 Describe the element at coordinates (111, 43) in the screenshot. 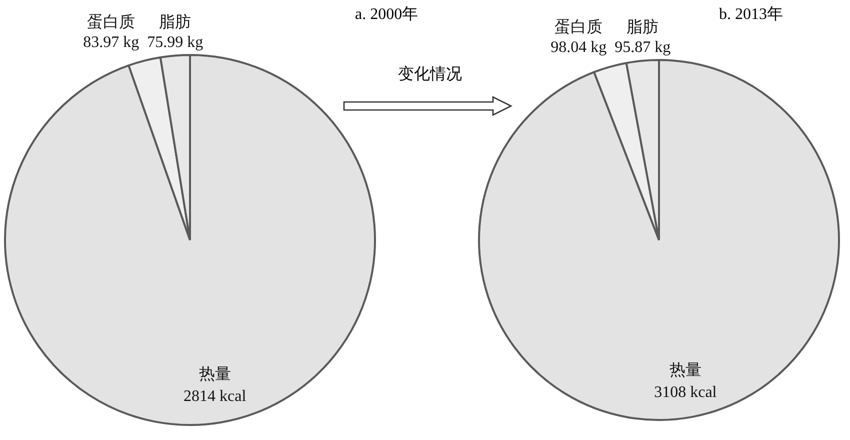

I see `data-label: 83.97 kg` at that location.